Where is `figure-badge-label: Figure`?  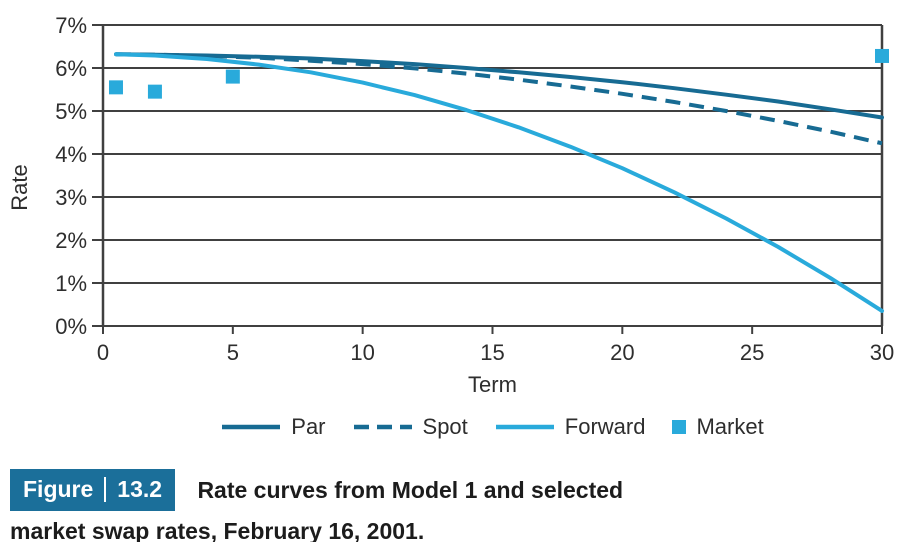
figure-badge-label: Figure is located at coordinates (58, 489).